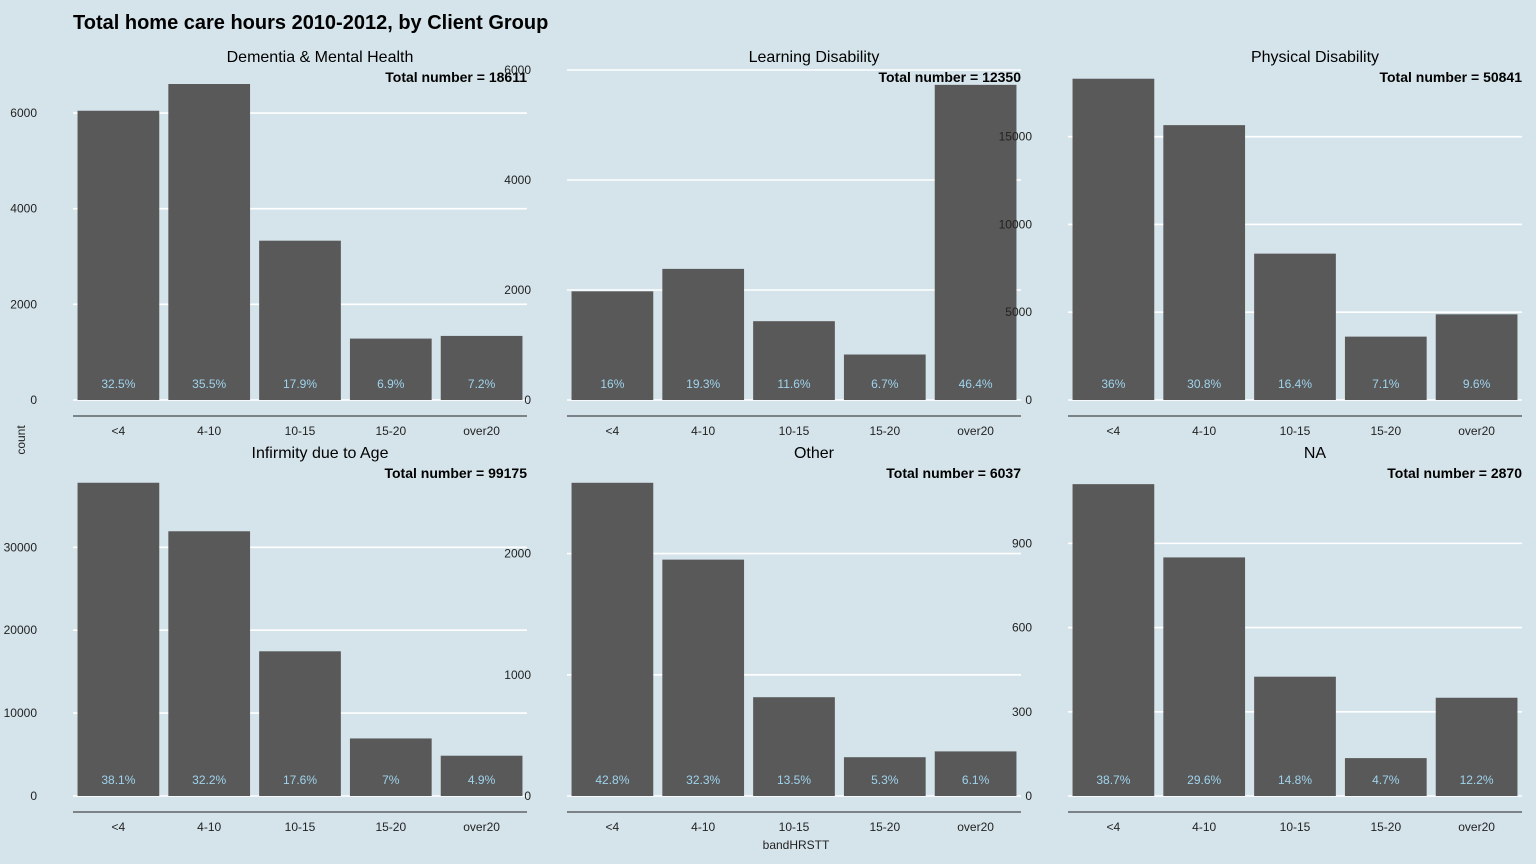 The height and width of the screenshot is (864, 1536). Describe the element at coordinates (482, 384) in the screenshot. I see `percent-label: 7.2%` at that location.